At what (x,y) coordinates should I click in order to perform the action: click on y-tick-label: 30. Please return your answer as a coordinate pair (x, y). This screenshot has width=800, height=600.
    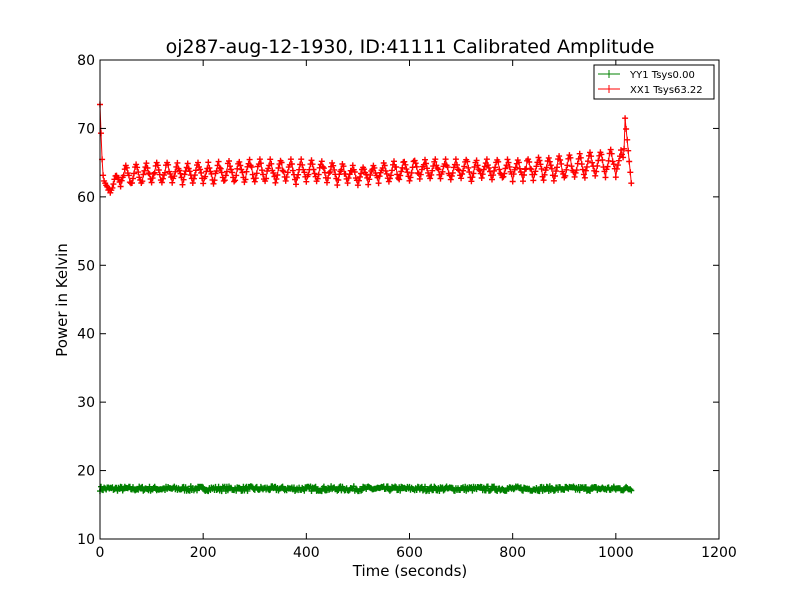
    Looking at the image, I should click on (86, 403).